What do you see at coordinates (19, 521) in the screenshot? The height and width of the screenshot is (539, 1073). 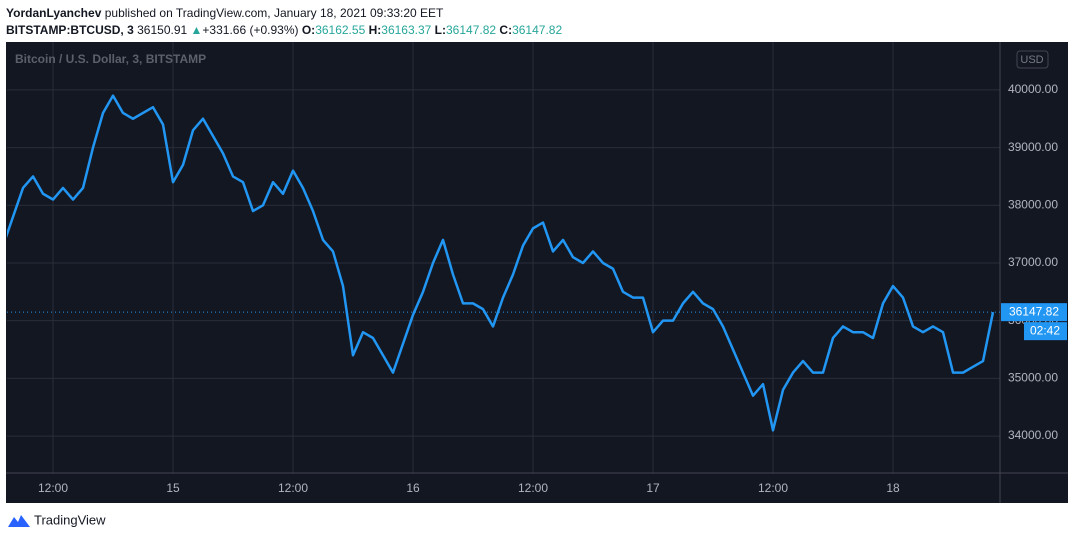 I see `logo-icon` at bounding box center [19, 521].